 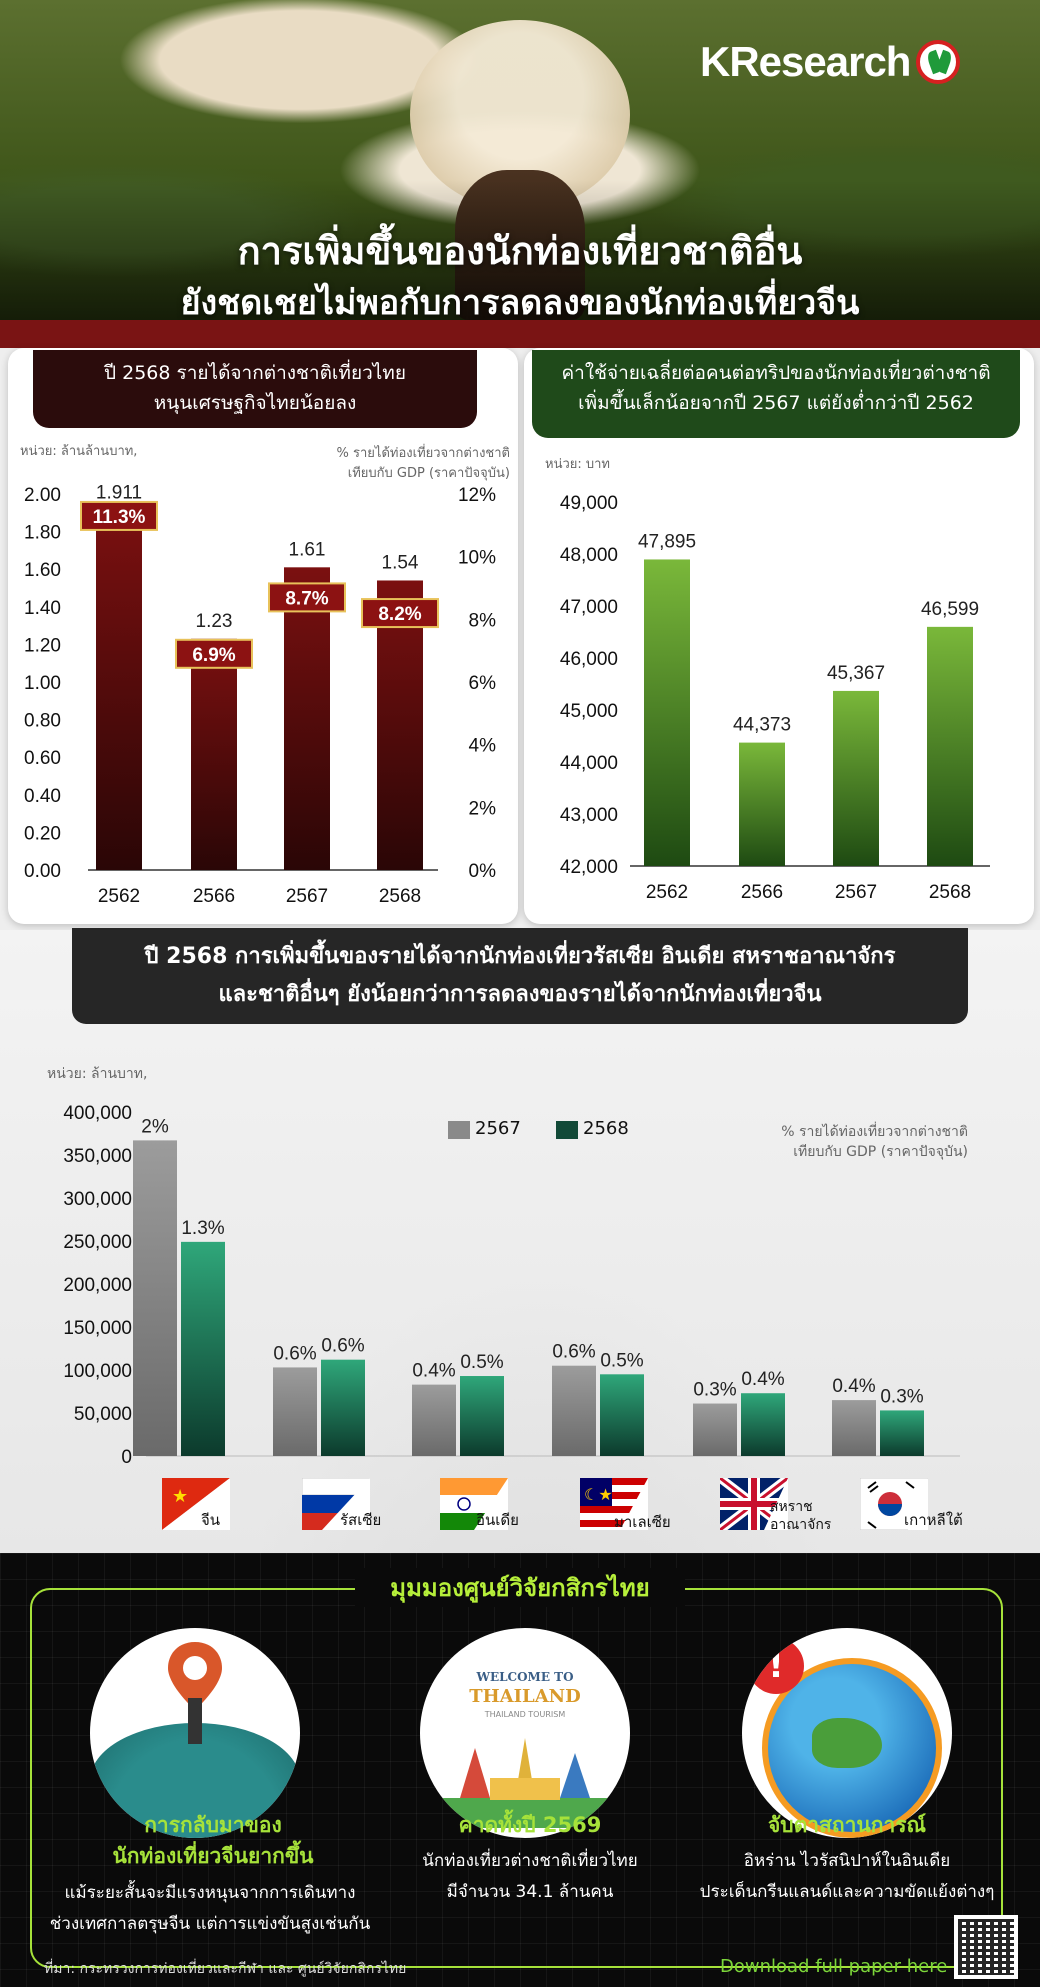 What do you see at coordinates (834, 1966) in the screenshot?
I see `download-paper-link: Download full paper here` at bounding box center [834, 1966].